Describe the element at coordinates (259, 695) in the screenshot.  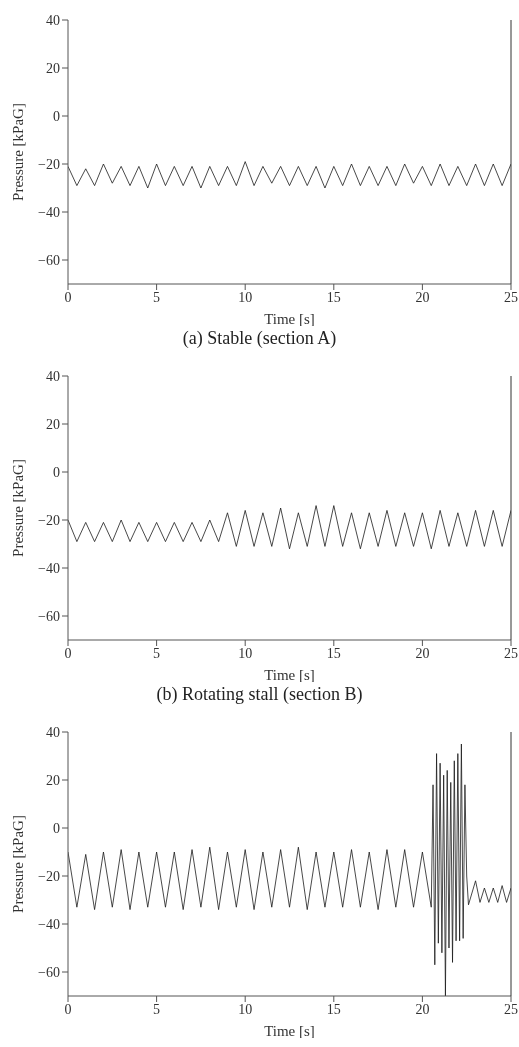
I see `text: (b) Rotating stall (section B)` at that location.